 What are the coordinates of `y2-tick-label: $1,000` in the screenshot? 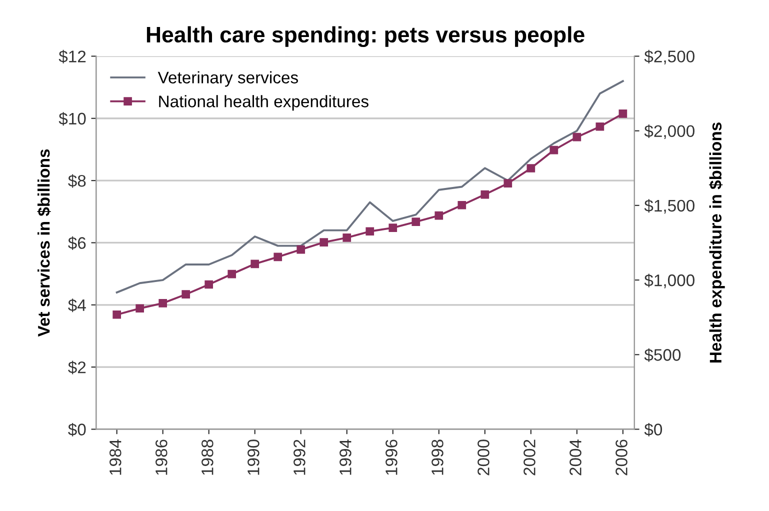 It's located at (669, 281).